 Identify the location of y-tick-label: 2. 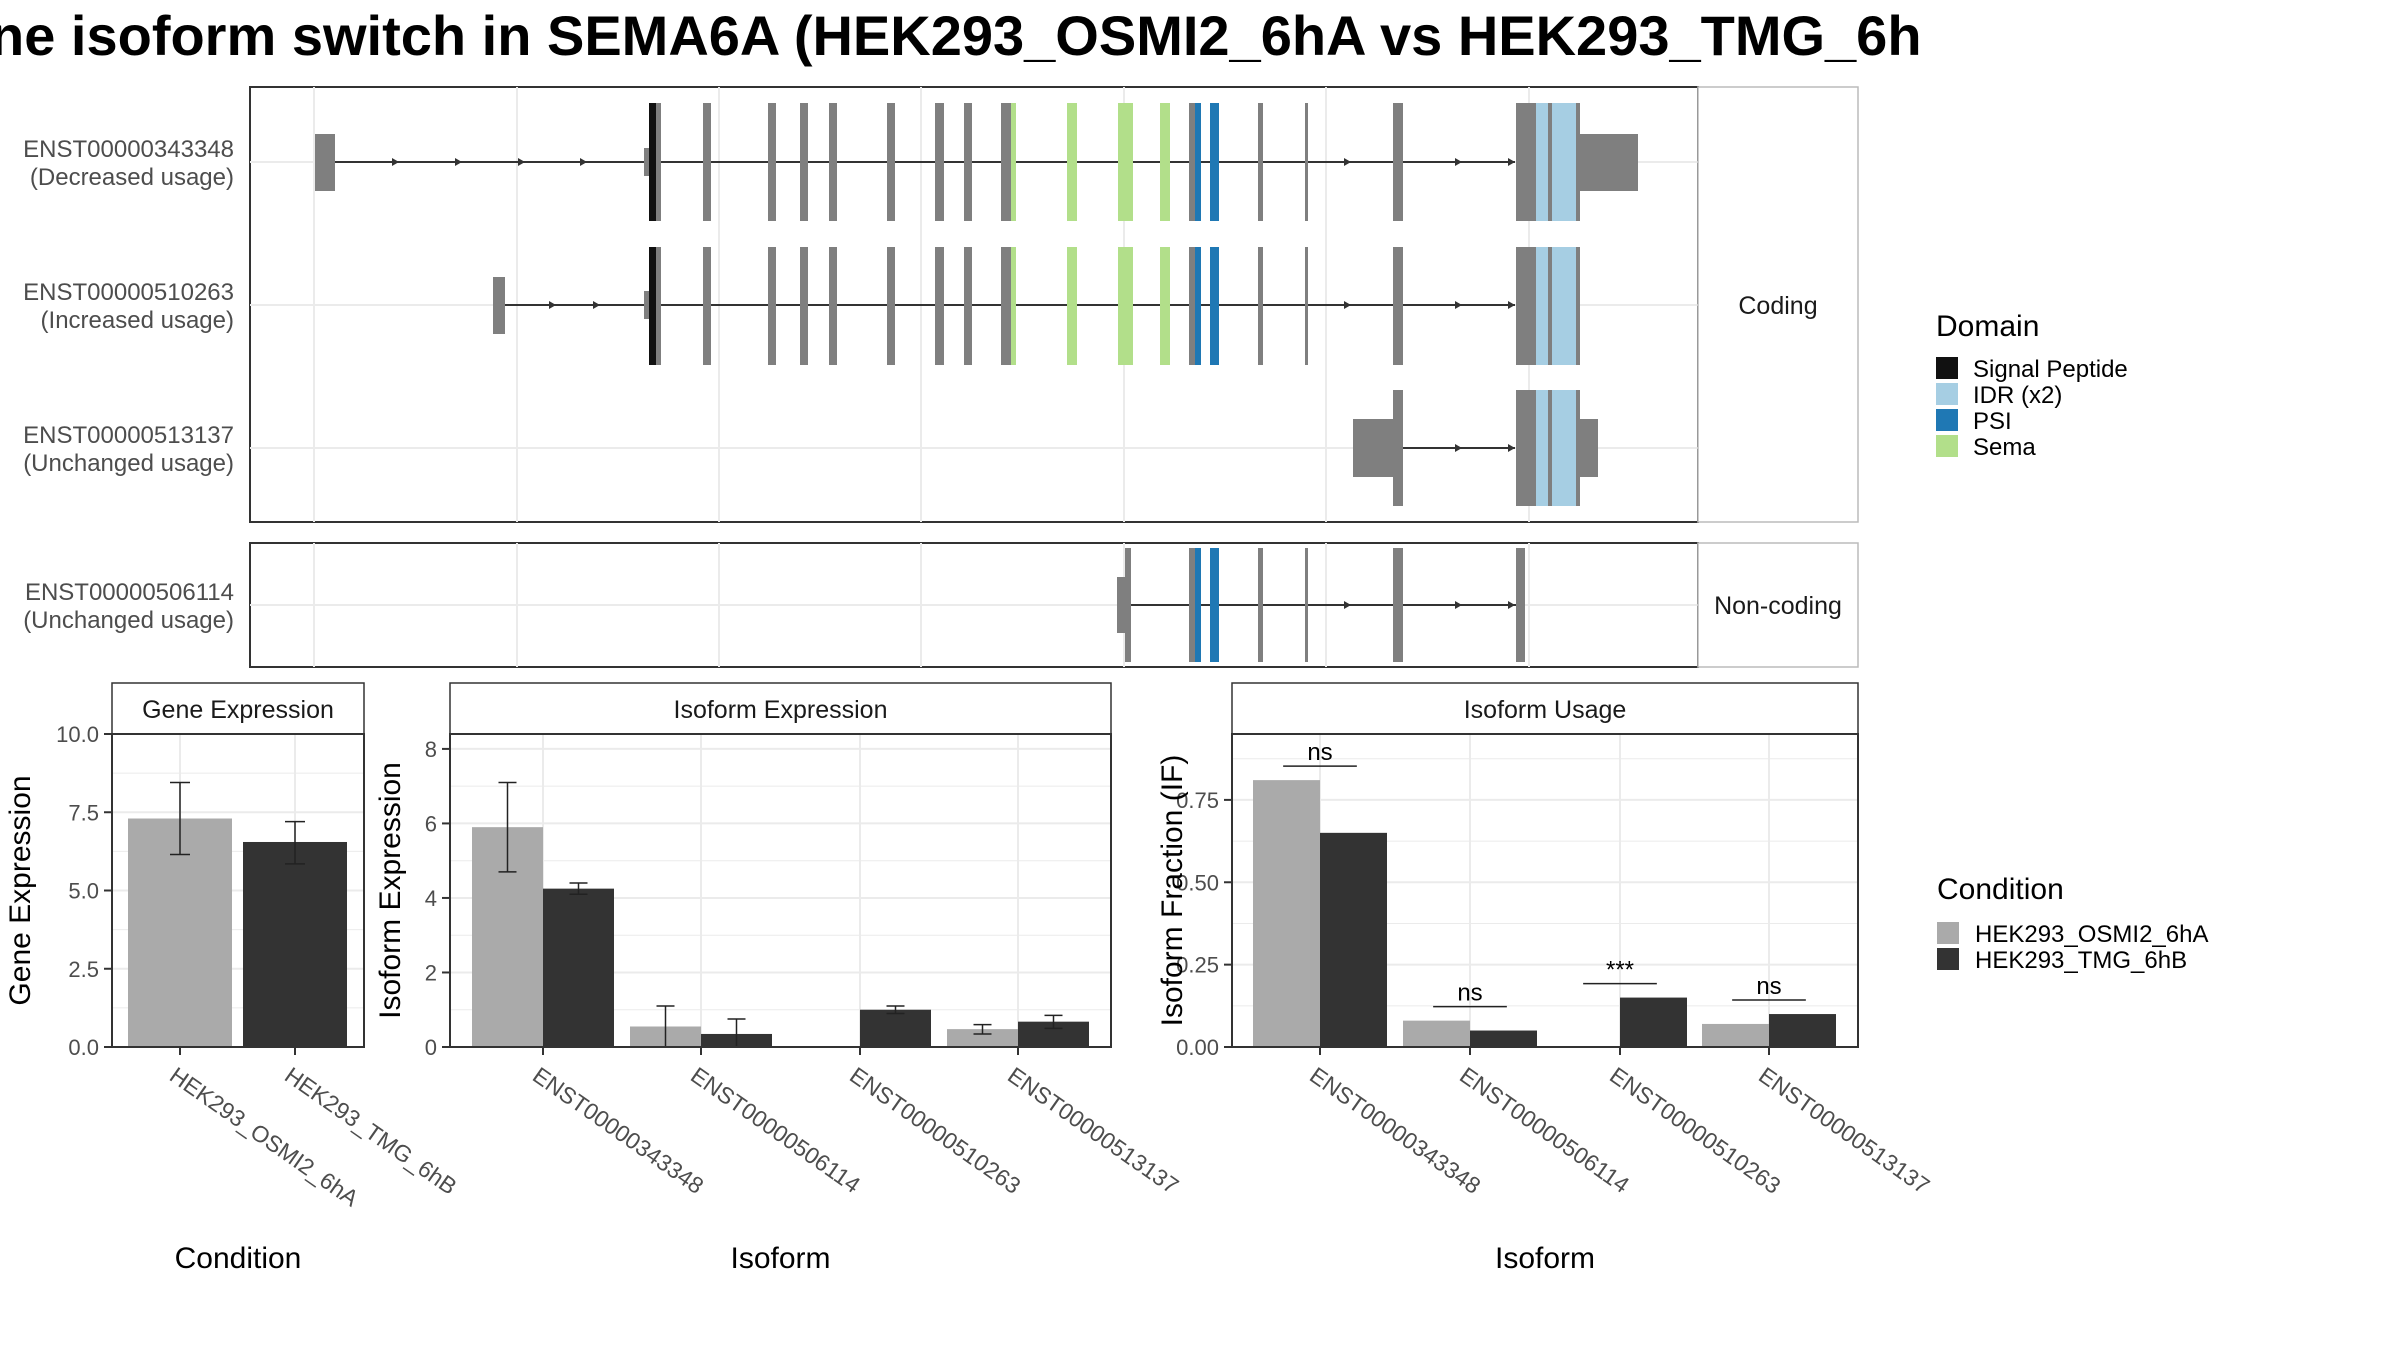
(431, 972).